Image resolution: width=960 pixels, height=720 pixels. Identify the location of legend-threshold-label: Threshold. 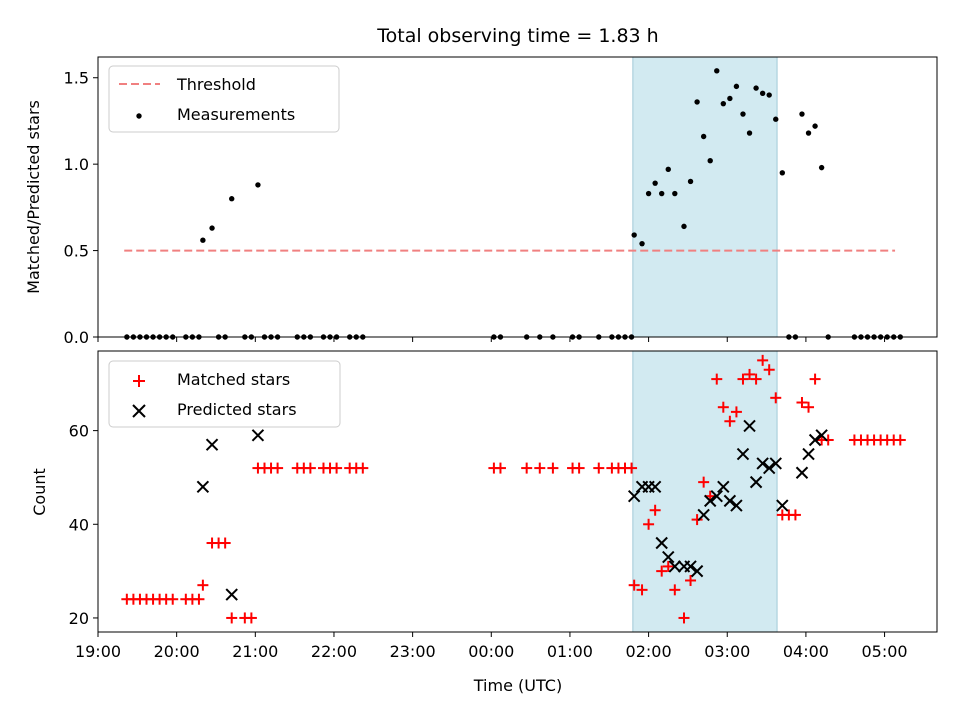
(216, 84).